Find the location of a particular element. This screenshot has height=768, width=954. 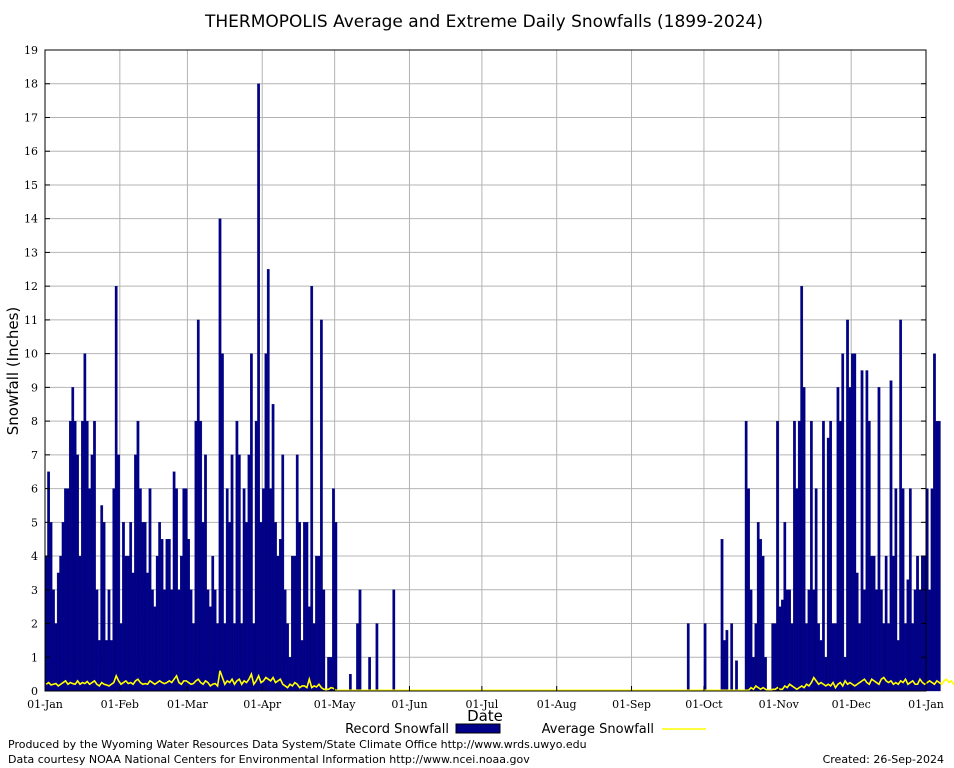

y-tick-label: 3 is located at coordinates (34, 590).